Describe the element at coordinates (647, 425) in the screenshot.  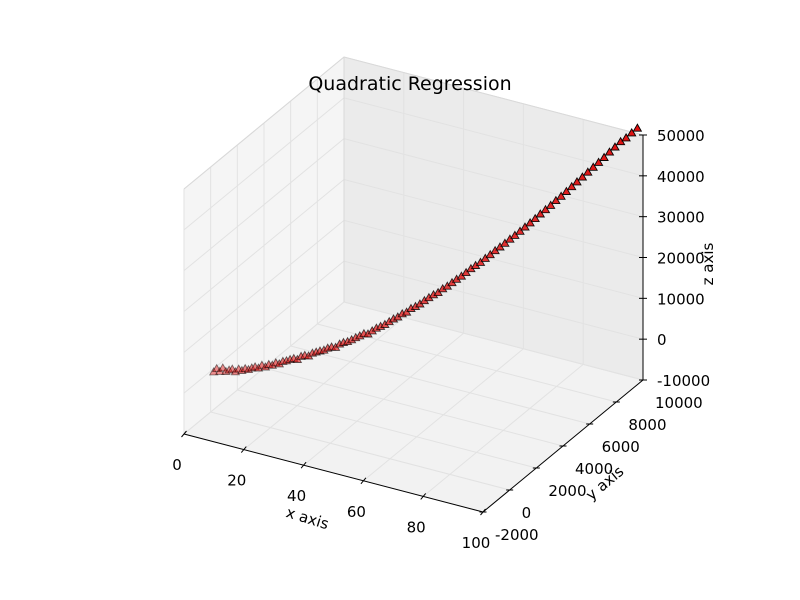
I see `y-tick-label: 8000` at that location.